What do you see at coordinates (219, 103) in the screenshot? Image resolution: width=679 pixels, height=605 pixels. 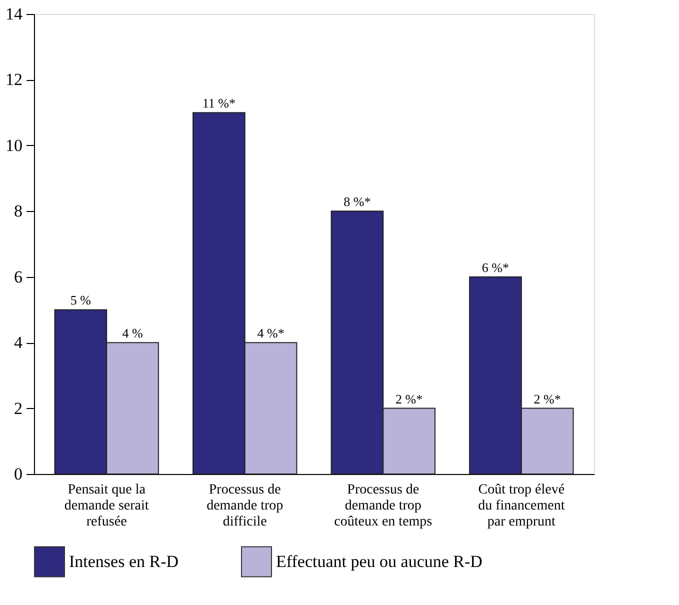 I see `data-label: 11 %*` at bounding box center [219, 103].